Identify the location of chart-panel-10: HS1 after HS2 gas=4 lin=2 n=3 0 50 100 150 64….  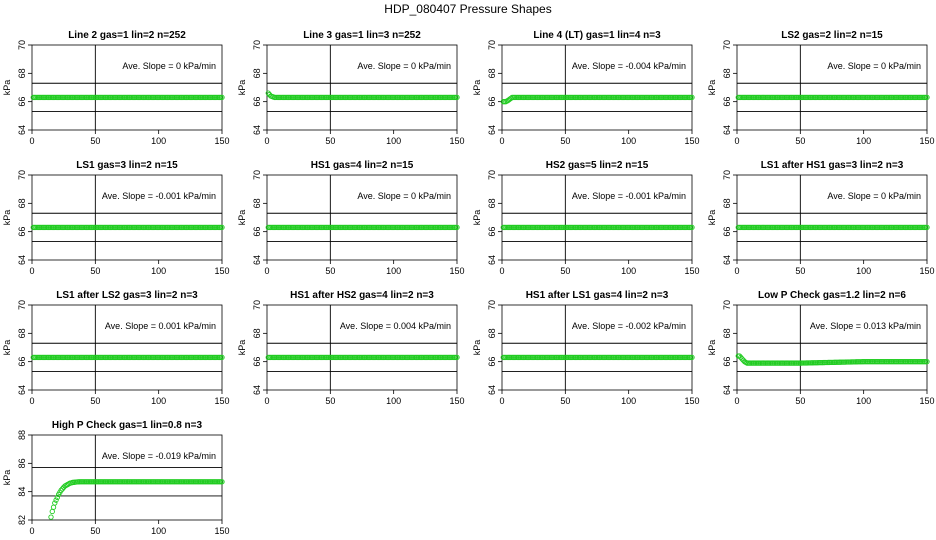
(351, 348).